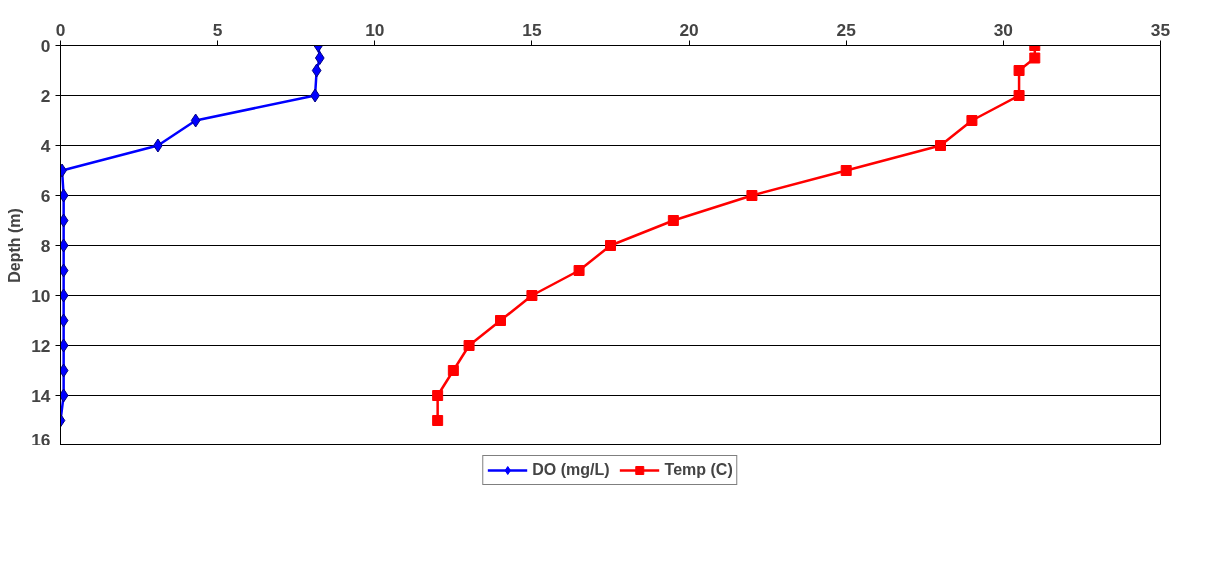  I want to click on x-tick-label: 25, so click(846, 29).